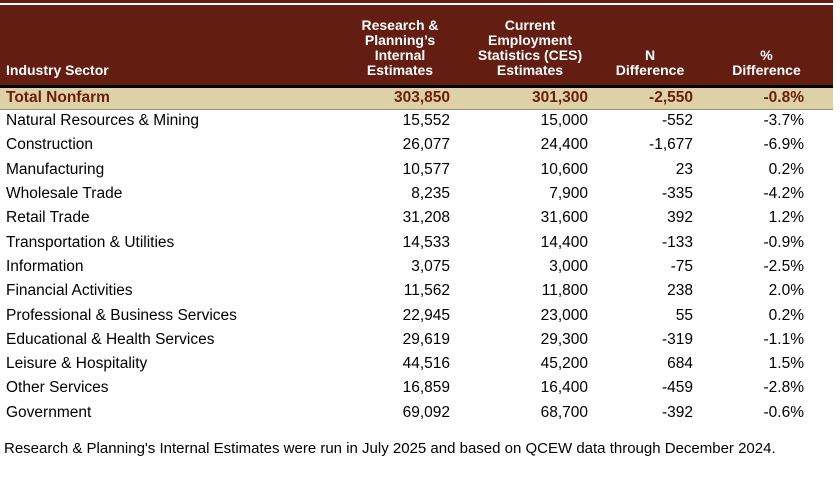  Describe the element at coordinates (786, 291) in the screenshot. I see `cell-pct_diff: 2.0%` at that location.